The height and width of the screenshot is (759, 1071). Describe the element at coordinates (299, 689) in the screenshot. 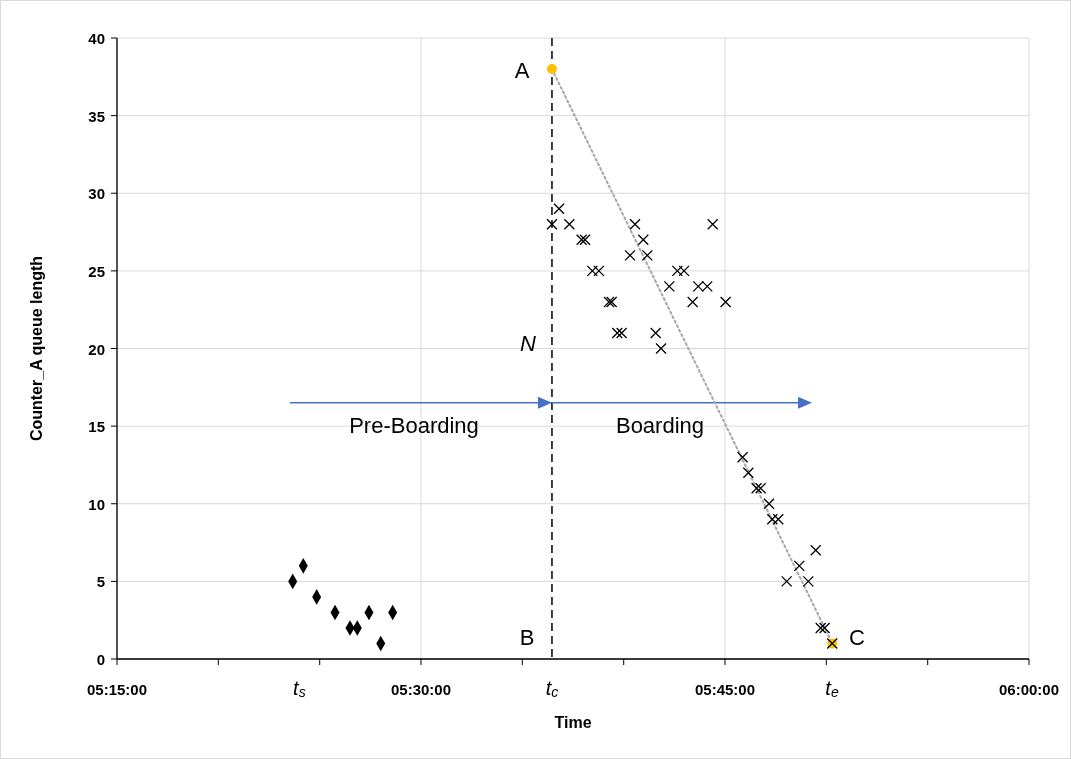

I see `x-tick-label: t$_{s}$` at that location.